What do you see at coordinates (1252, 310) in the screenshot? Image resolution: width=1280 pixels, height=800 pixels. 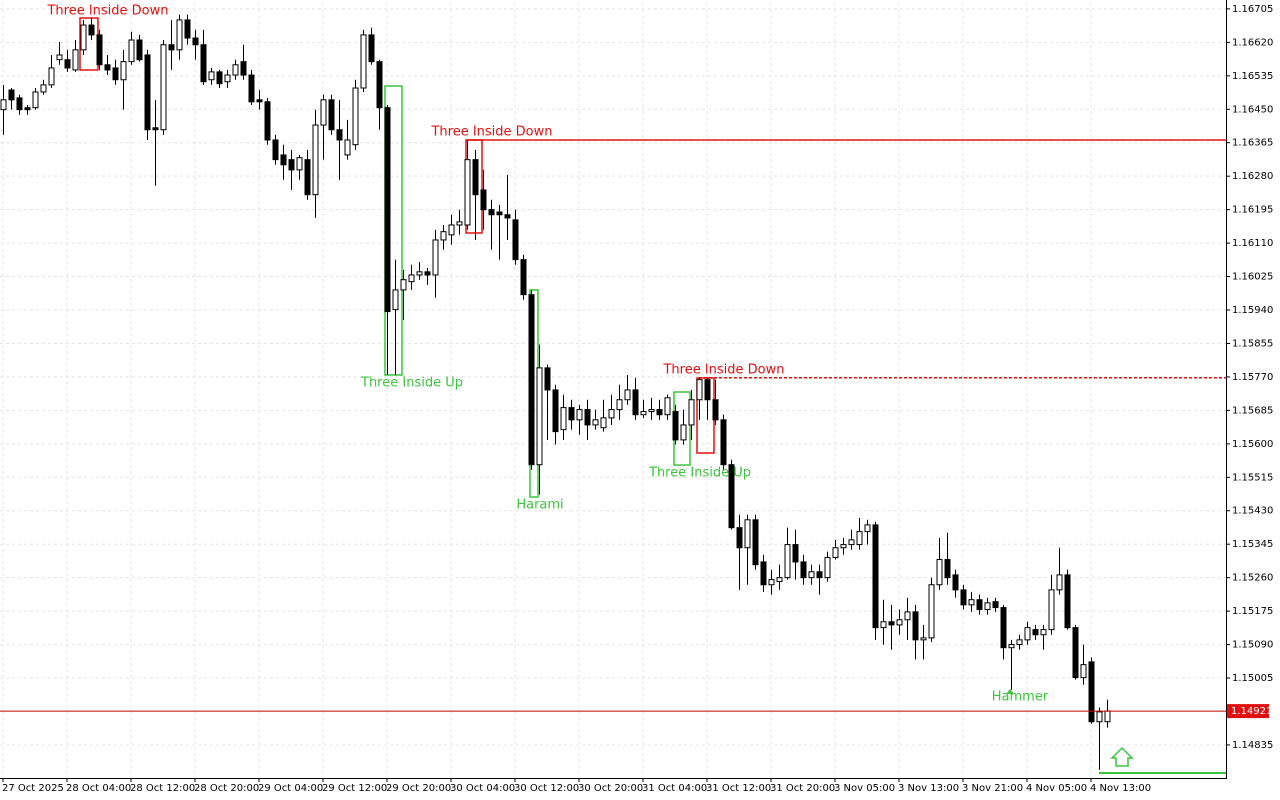 I see `y-tick-label: 1.15940` at bounding box center [1252, 310].